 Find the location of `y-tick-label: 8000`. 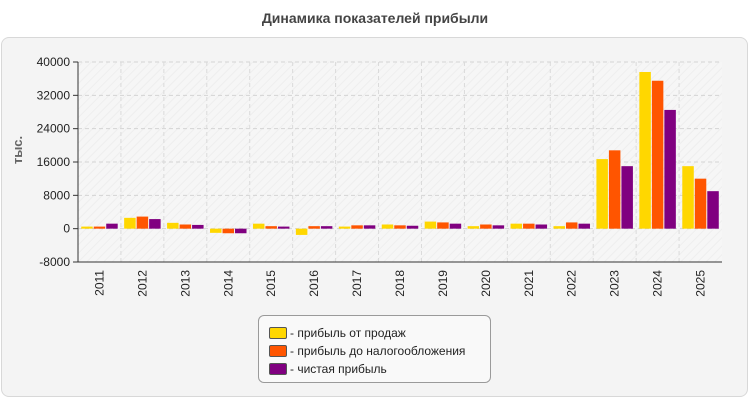

y-tick-label: 8000 is located at coordinates (56, 195).